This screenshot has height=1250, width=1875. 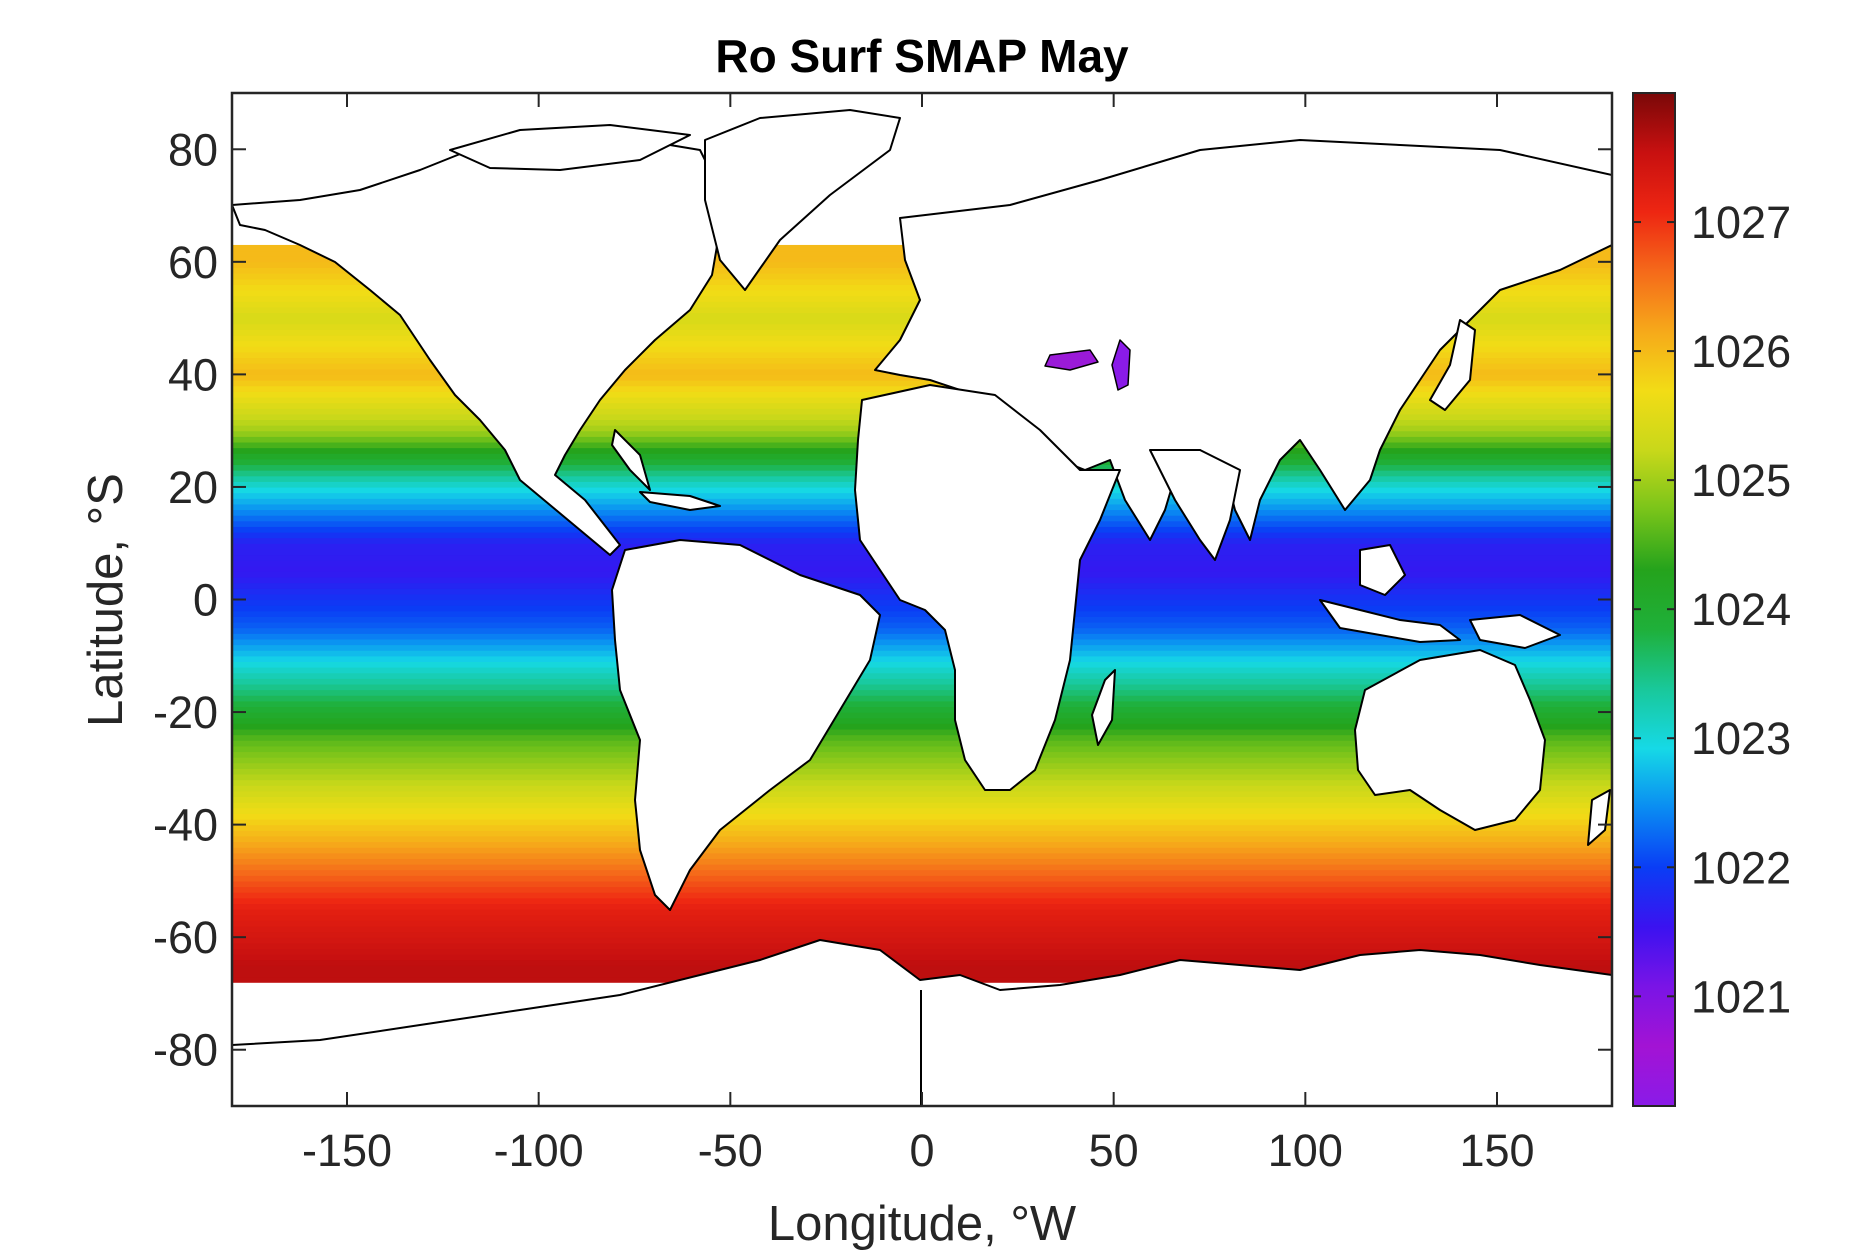 What do you see at coordinates (1390, 621) in the screenshot?
I see `indonesia-land` at bounding box center [1390, 621].